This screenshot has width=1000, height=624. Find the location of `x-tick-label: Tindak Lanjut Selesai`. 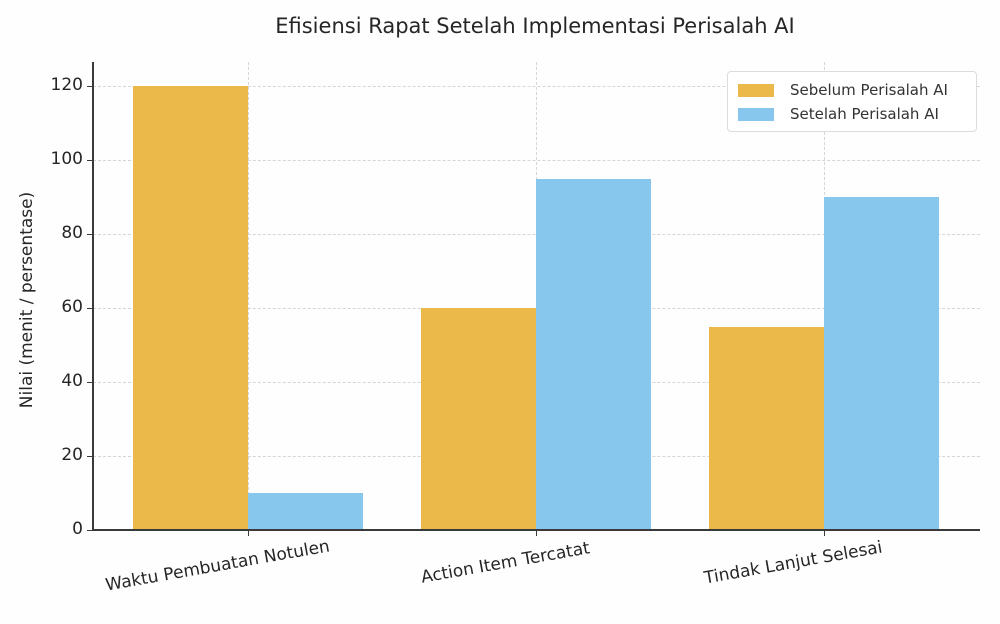

x-tick-label: Tindak Lanjut Selesai is located at coordinates (794, 563).